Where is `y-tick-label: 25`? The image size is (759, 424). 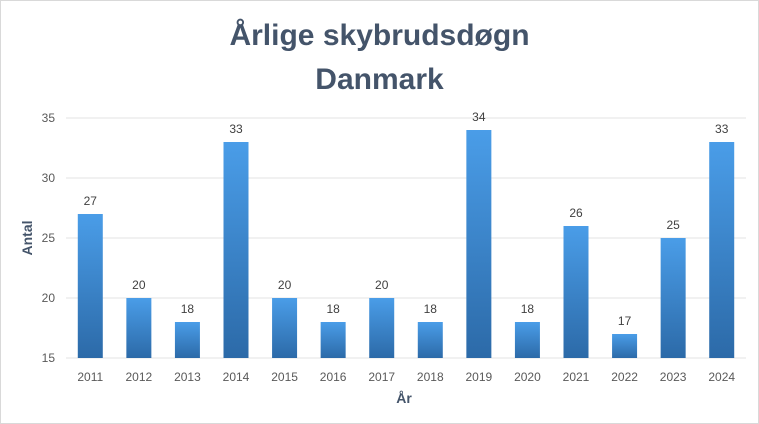
y-tick-label: 25 is located at coordinates (49, 238).